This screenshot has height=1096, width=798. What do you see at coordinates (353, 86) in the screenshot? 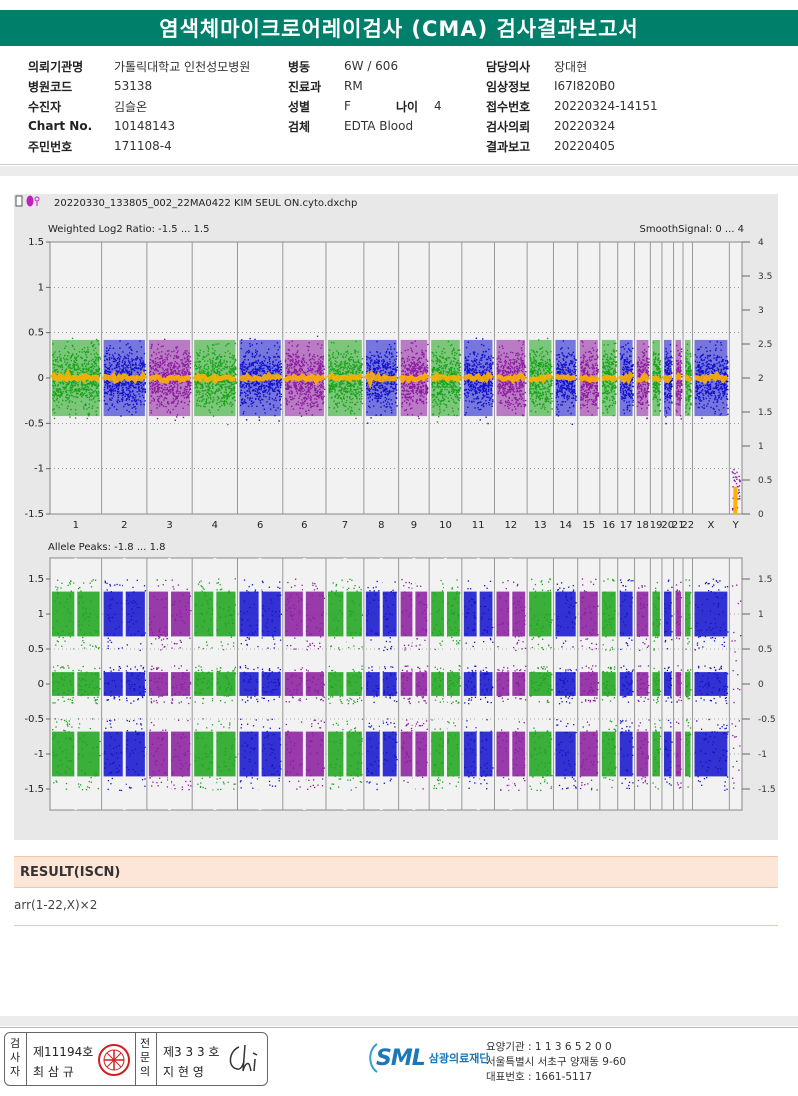
I see `field-value: RM` at bounding box center [353, 86].